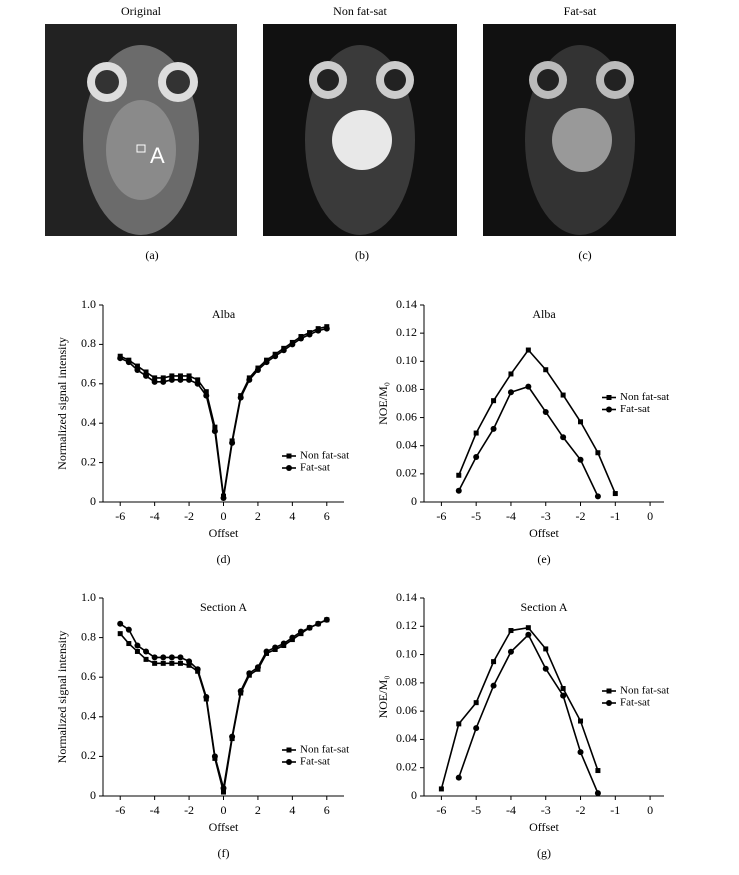 Image resolution: width=739 pixels, height=875 pixels. Describe the element at coordinates (406, 682) in the screenshot. I see `y-tick-label: 0.08` at that location.